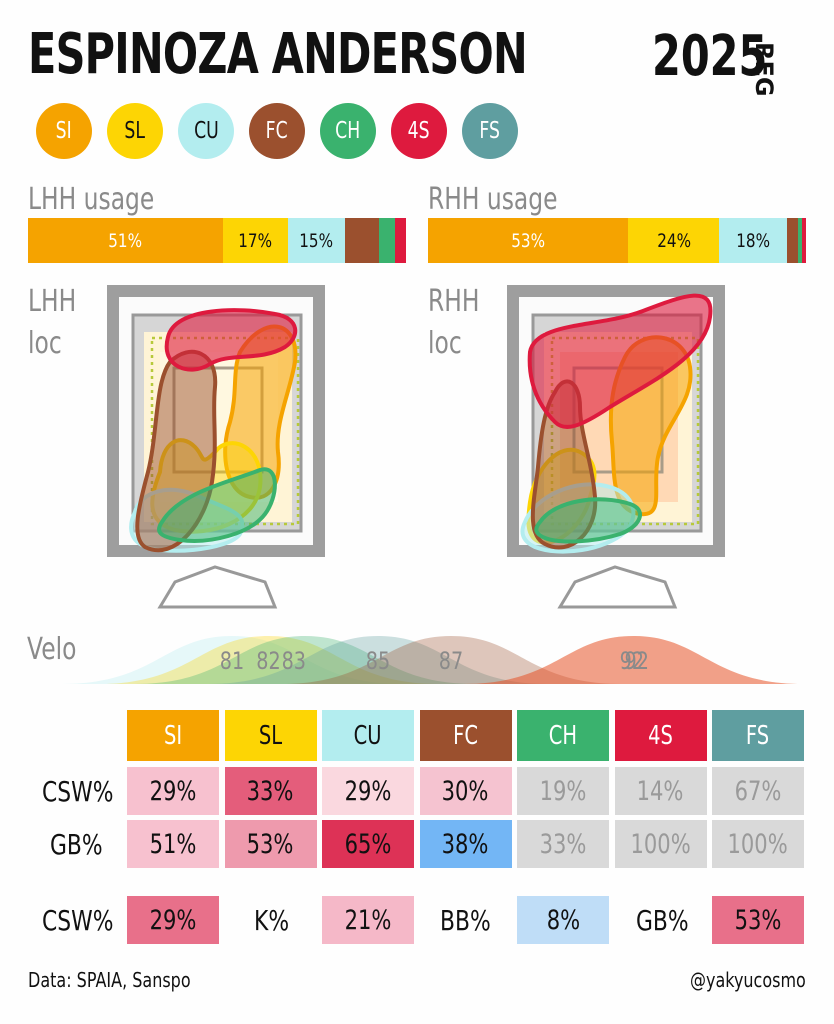 The image size is (834, 1024). I want to click on velo-label: Velo, so click(52, 649).